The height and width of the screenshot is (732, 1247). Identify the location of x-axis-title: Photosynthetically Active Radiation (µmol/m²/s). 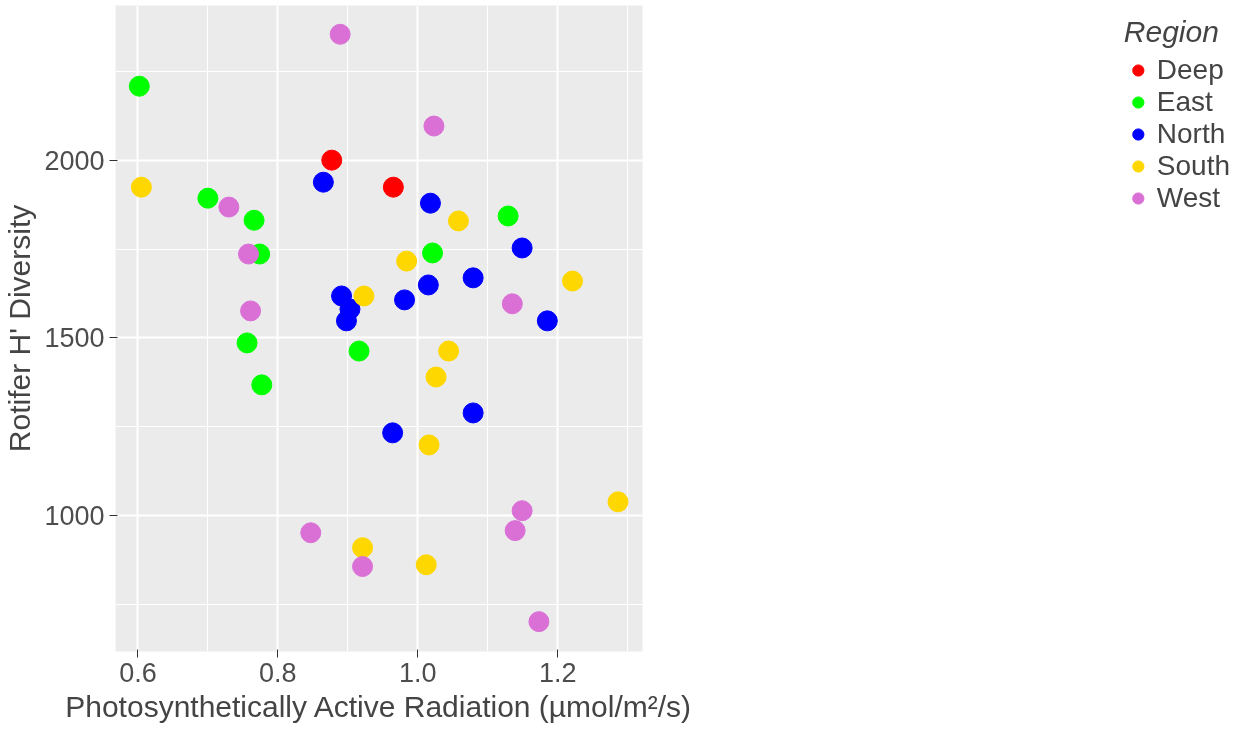
(378, 706).